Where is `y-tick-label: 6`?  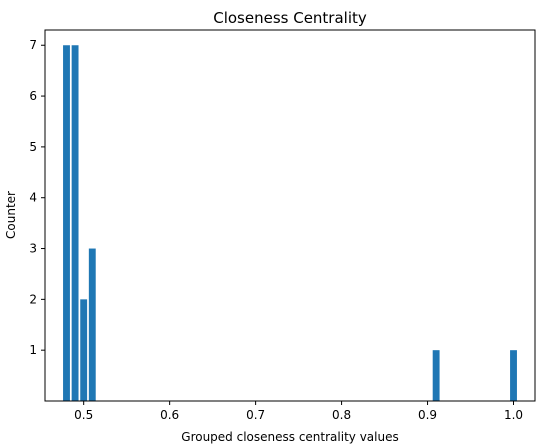 y-tick-label: 6 is located at coordinates (33, 96).